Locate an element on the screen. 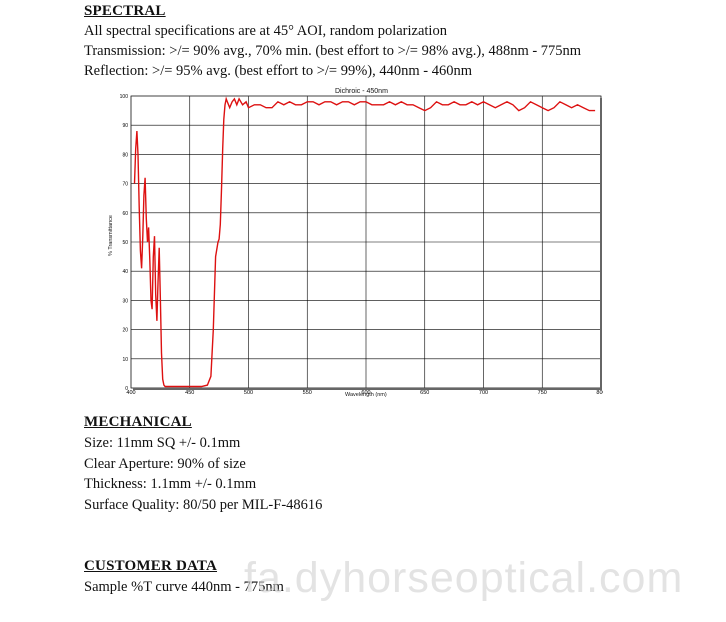 This screenshot has width=726, height=622. customer-sample-curve: Sample %T curve 440nm - 775nm is located at coordinates (184, 587).